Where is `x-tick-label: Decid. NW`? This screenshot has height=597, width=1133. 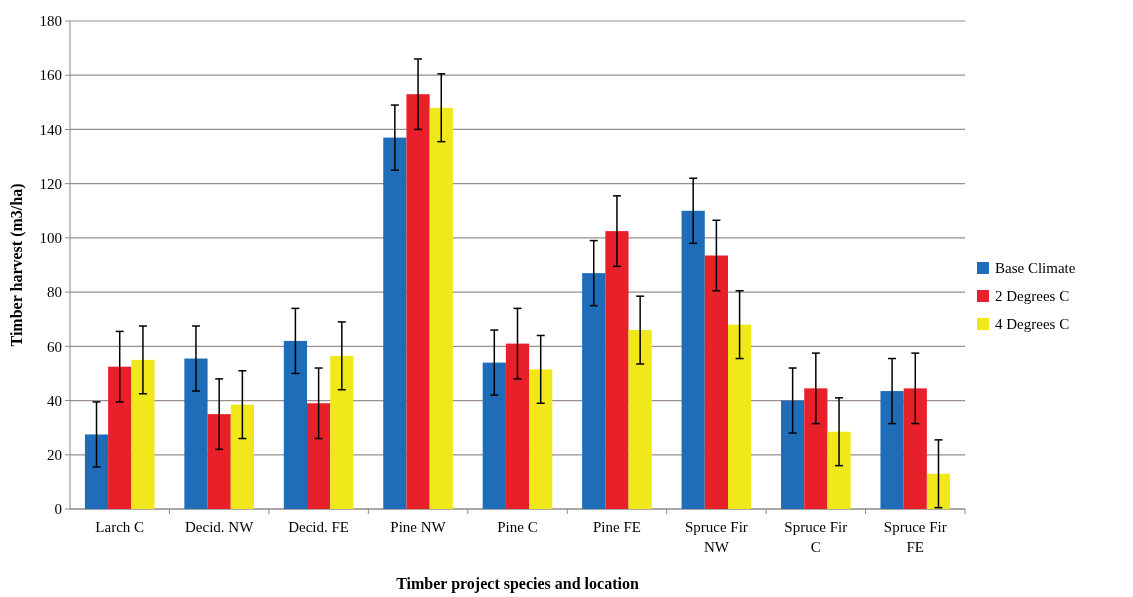 x-tick-label: Decid. NW is located at coordinates (220, 527).